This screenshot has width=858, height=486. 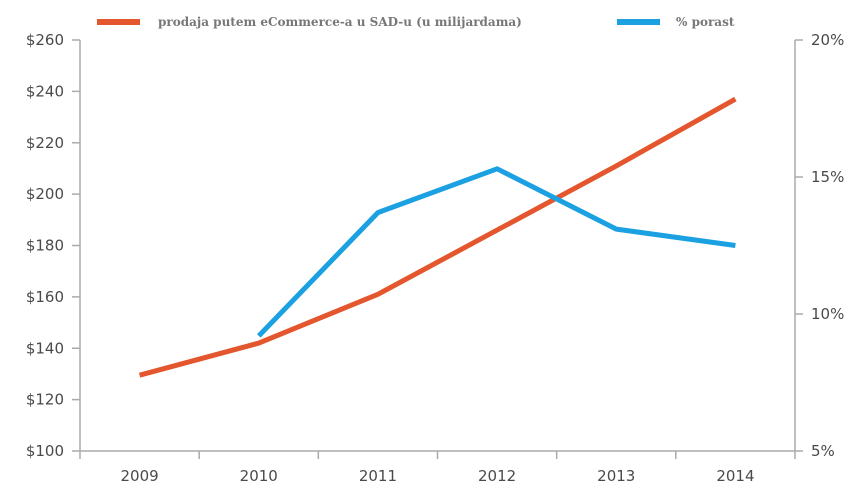 I want to click on y-left-tick-label: $260, so click(x=45, y=40).